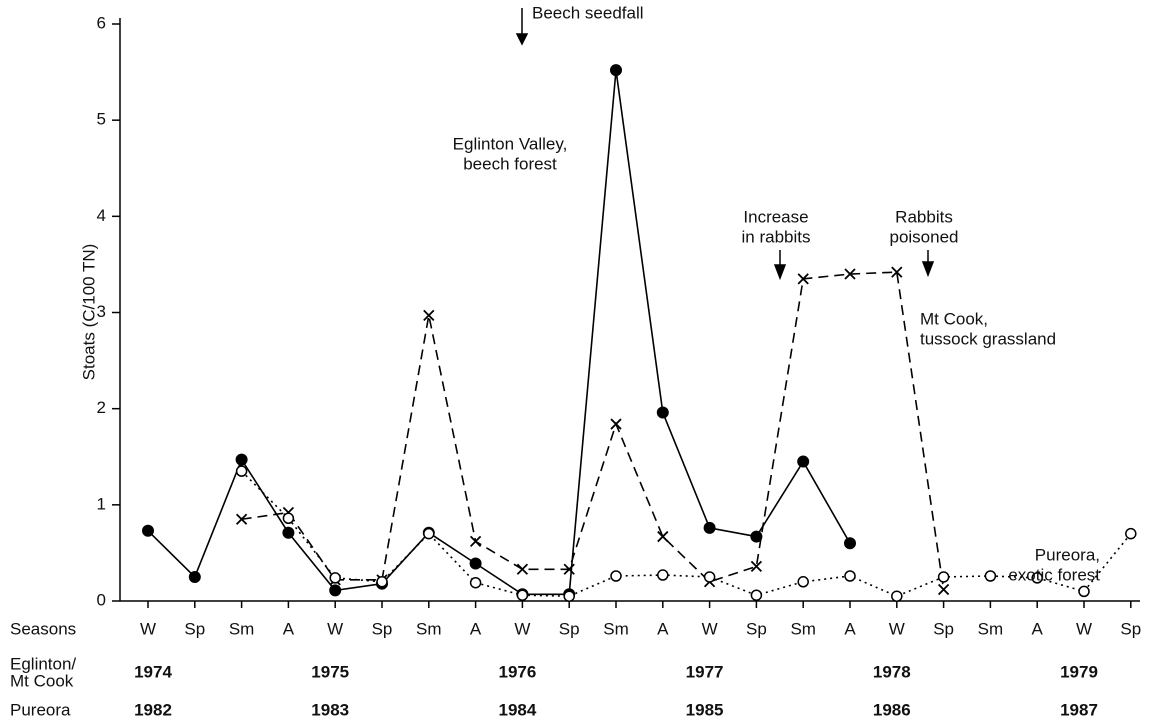 The height and width of the screenshot is (721, 1153). I want to click on year-label: 1979, so click(1079, 671).